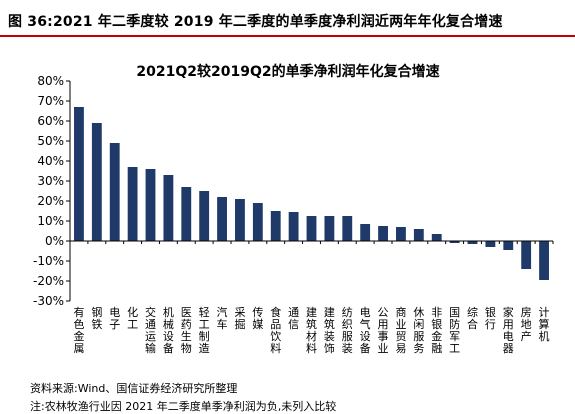 The width and height of the screenshot is (575, 414). Describe the element at coordinates (50, 201) in the screenshot. I see `y-tick-label: 20%` at that location.